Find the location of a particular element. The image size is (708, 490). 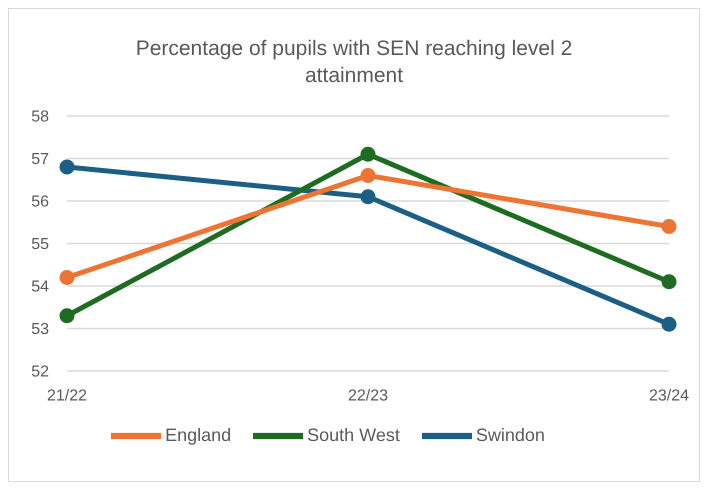

x-tick-label: 21/22 is located at coordinates (67, 395).